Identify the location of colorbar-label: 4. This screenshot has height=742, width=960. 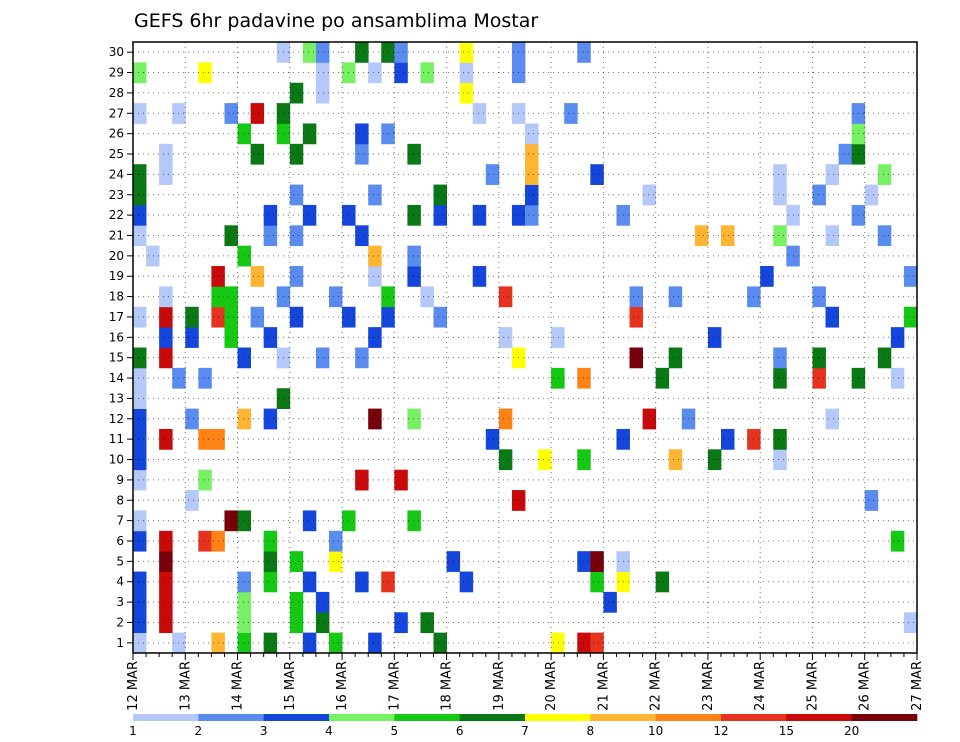
(329, 731).